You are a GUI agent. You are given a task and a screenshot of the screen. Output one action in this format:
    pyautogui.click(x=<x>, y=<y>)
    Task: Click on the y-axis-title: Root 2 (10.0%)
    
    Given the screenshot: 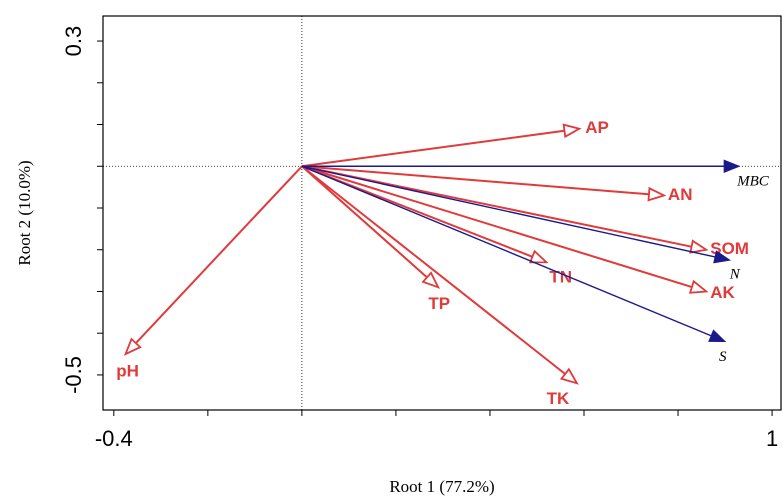 What is the action you would take?
    pyautogui.click(x=24, y=212)
    